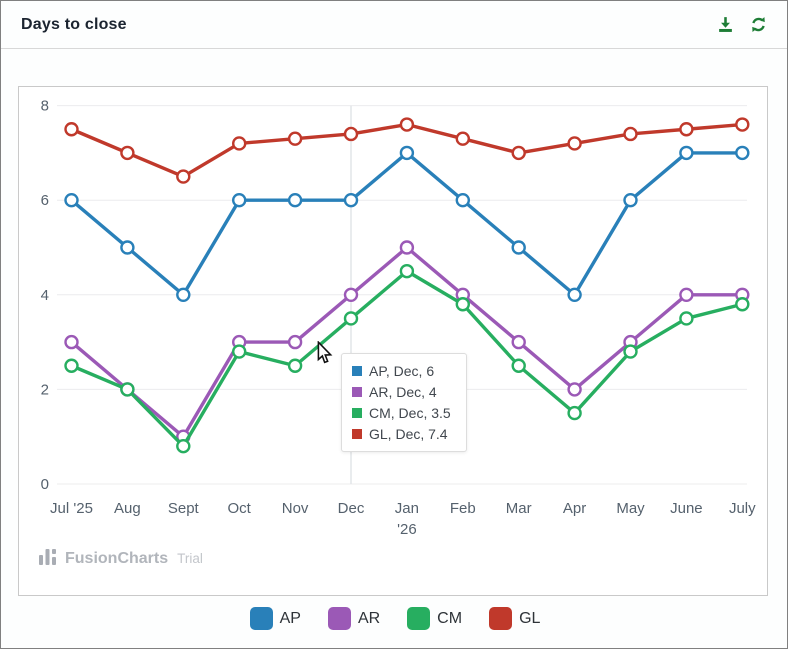 This screenshot has height=649, width=788. Describe the element at coordinates (394, 618) in the screenshot. I see `chart-legend: AP AR CM GL` at that location.